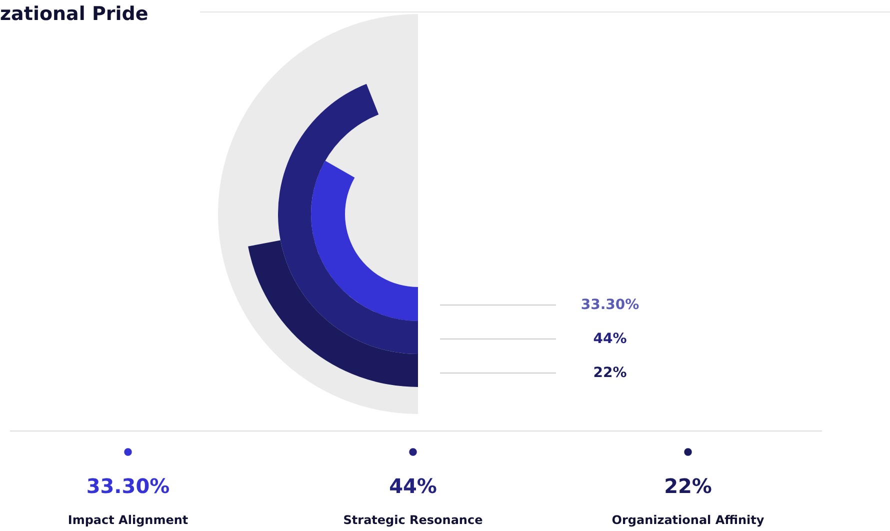 The image size is (890, 531). Describe the element at coordinates (128, 486) in the screenshot. I see `data-label: 33.30%` at that location.